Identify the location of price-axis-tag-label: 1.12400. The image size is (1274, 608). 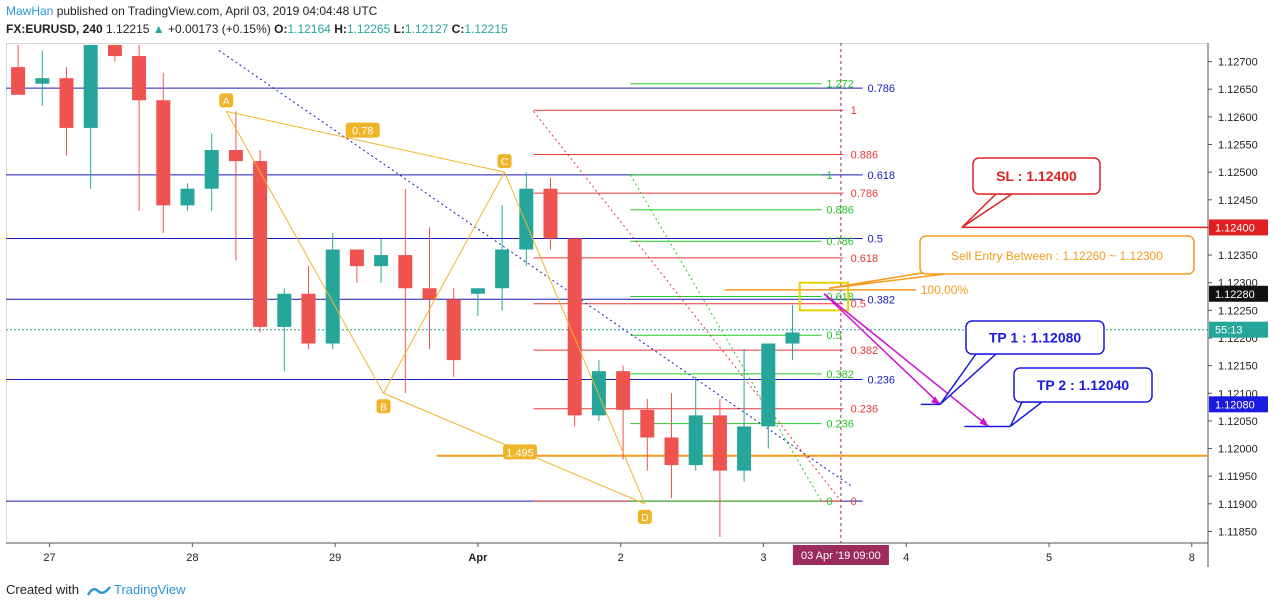
(1235, 228).